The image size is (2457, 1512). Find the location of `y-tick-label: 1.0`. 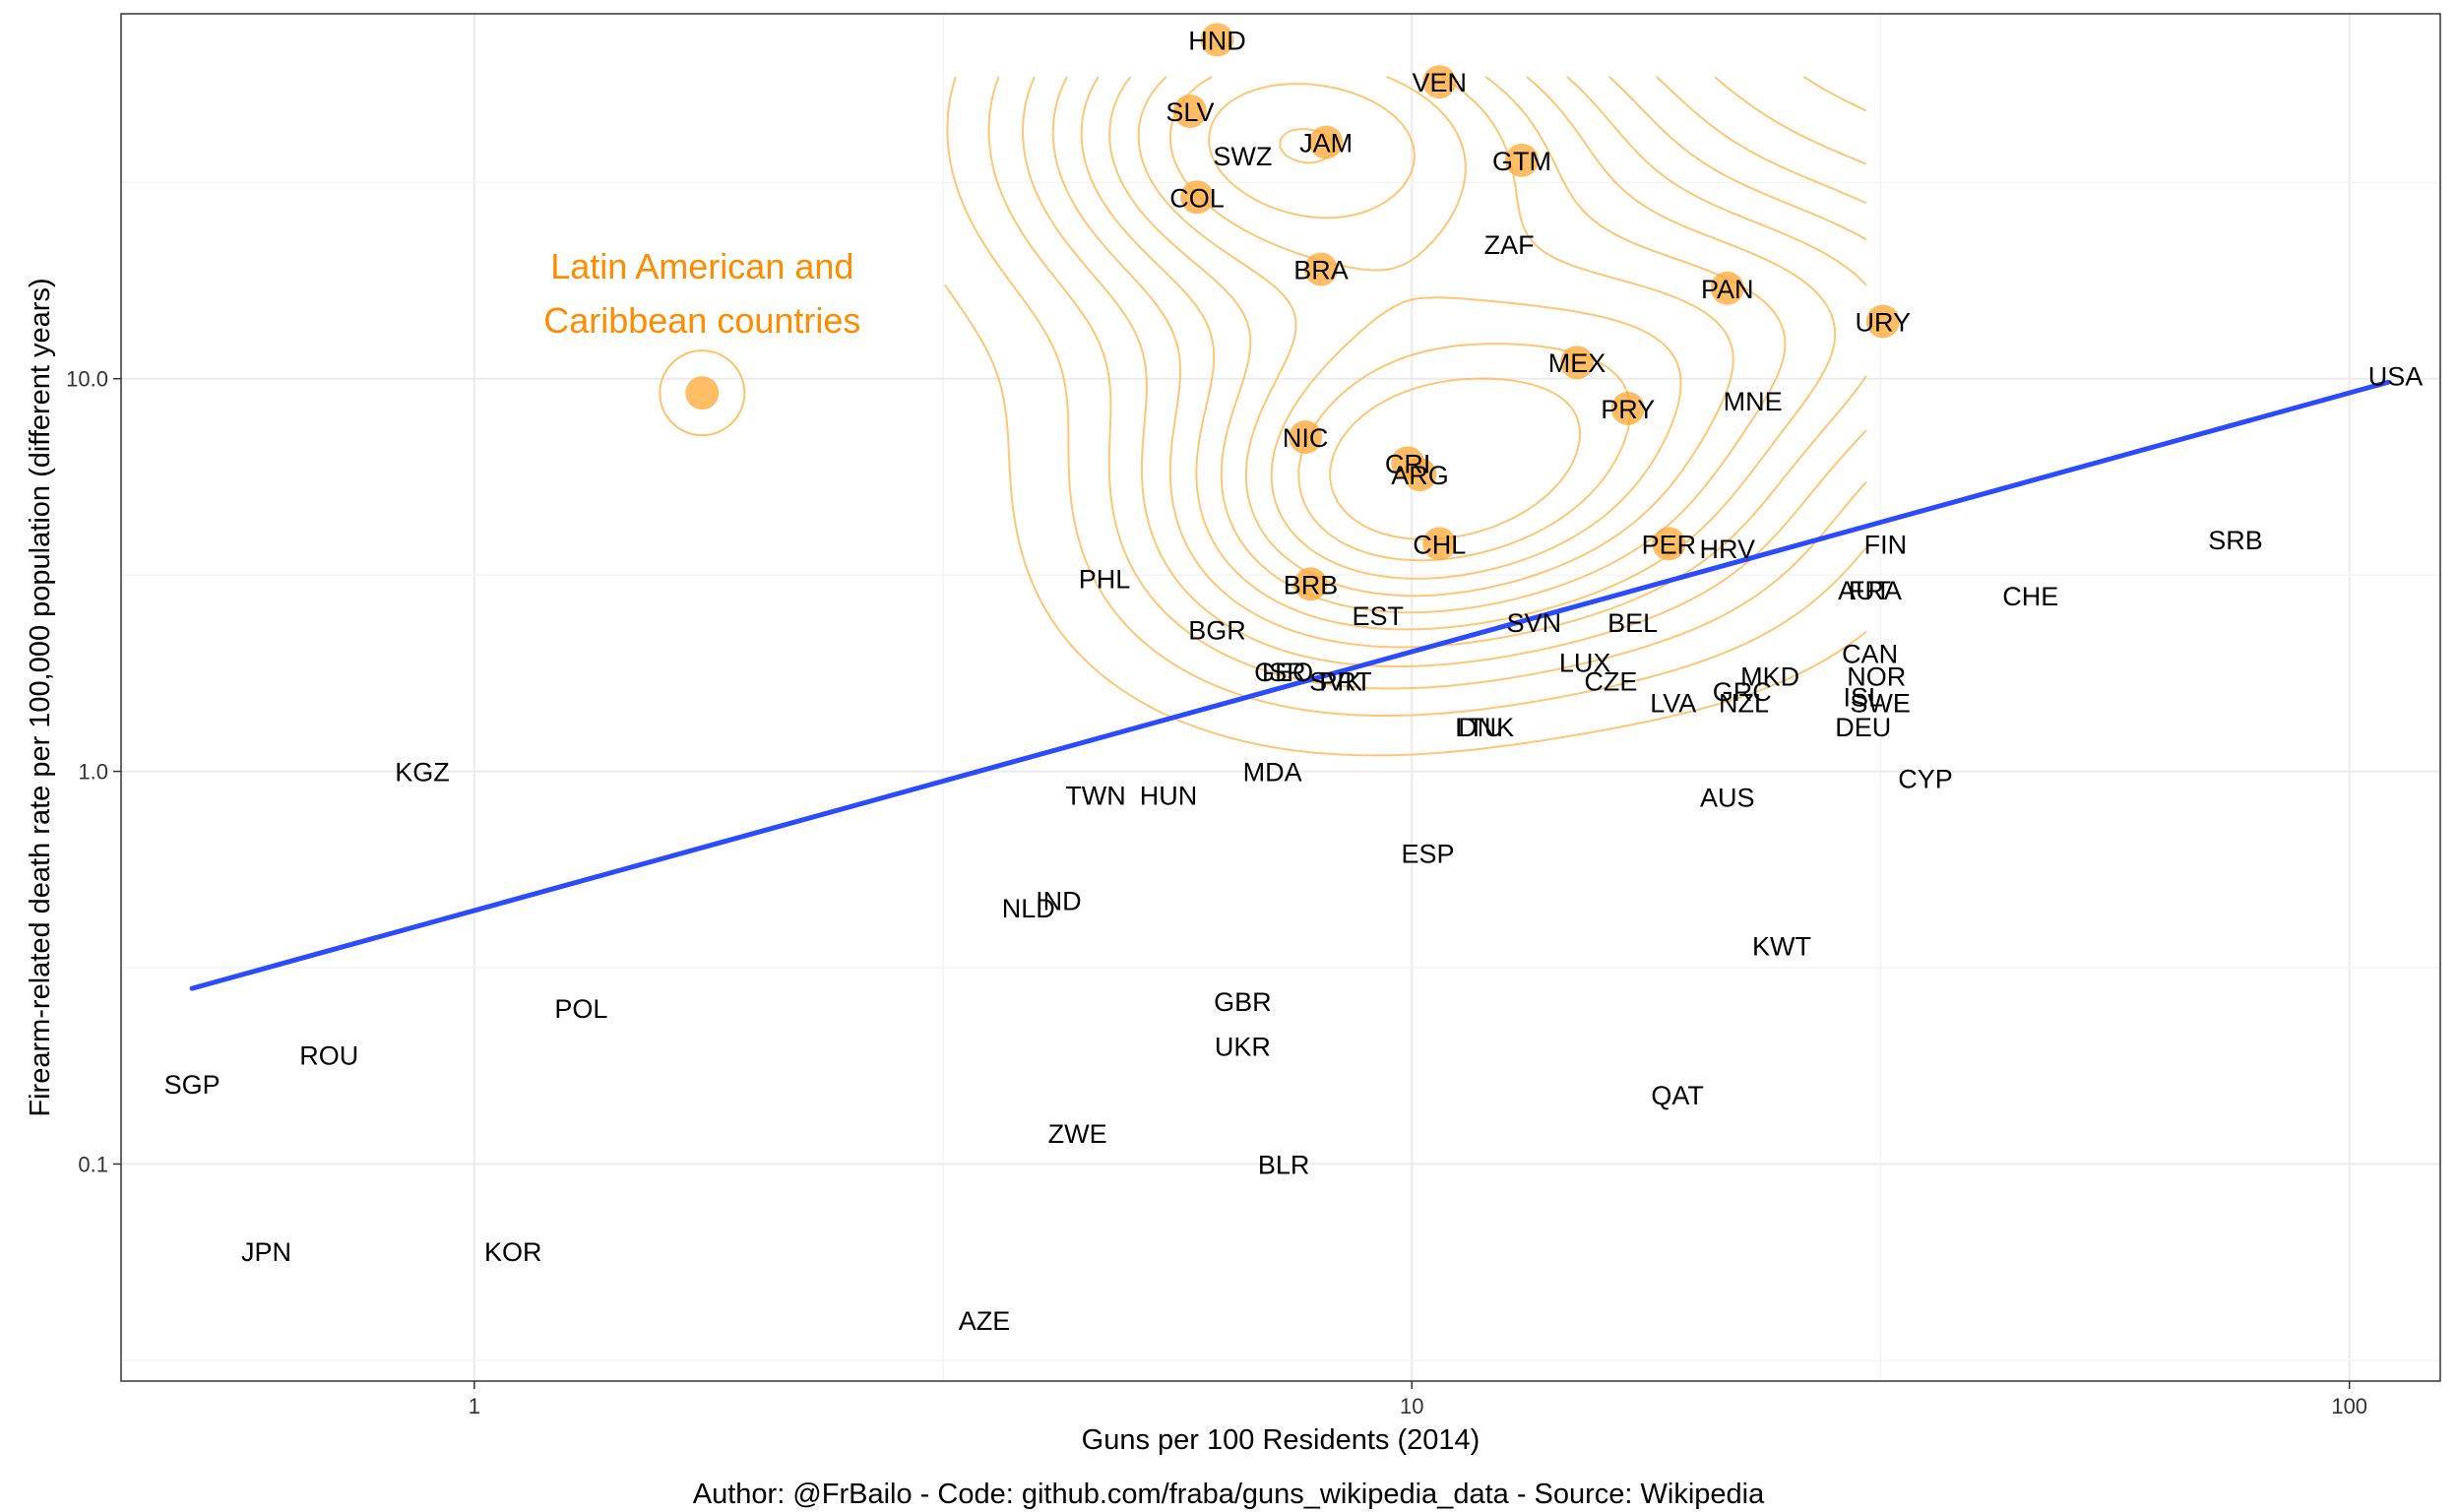

y-tick-label: 1.0 is located at coordinates (93, 772).